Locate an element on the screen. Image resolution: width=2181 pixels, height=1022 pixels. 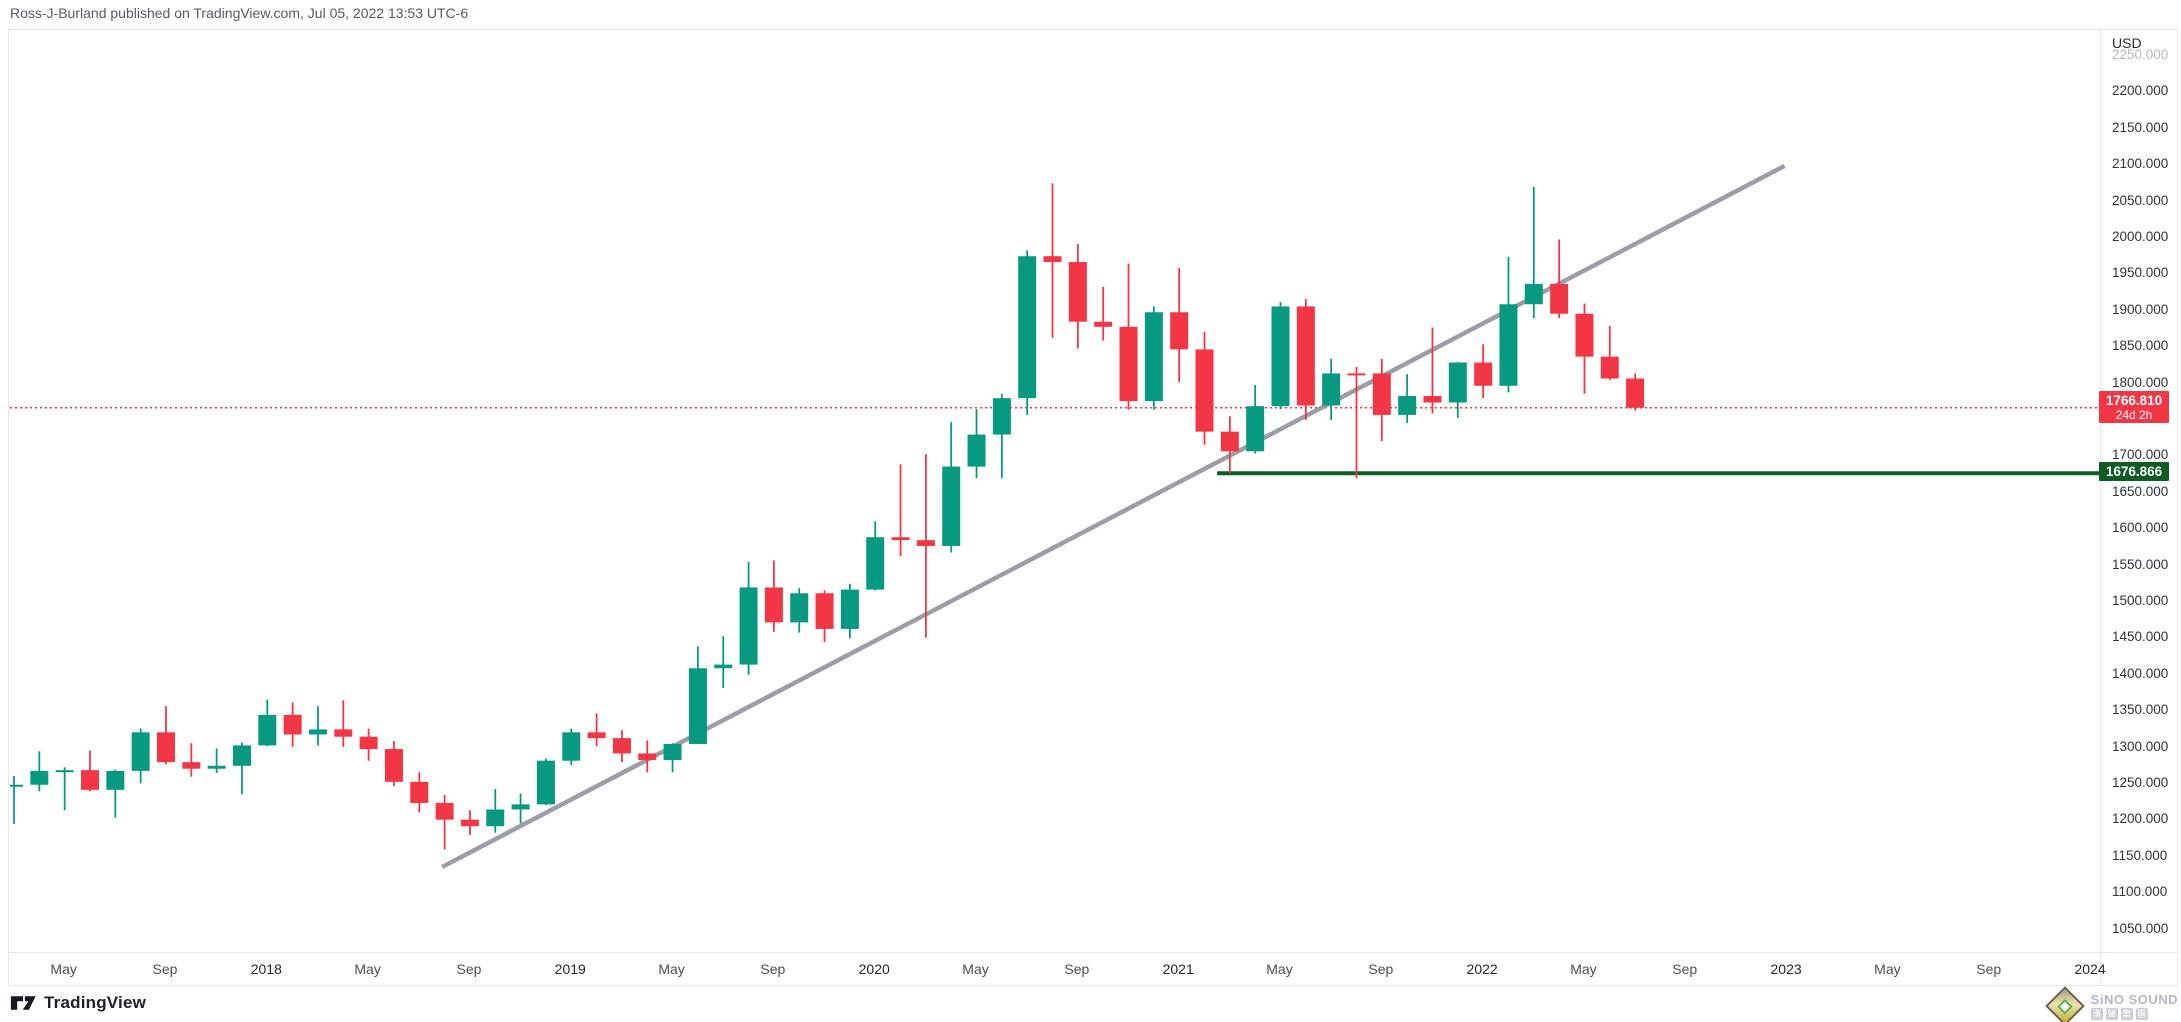
price-axis-currency-label: USD is located at coordinates (2127, 43).